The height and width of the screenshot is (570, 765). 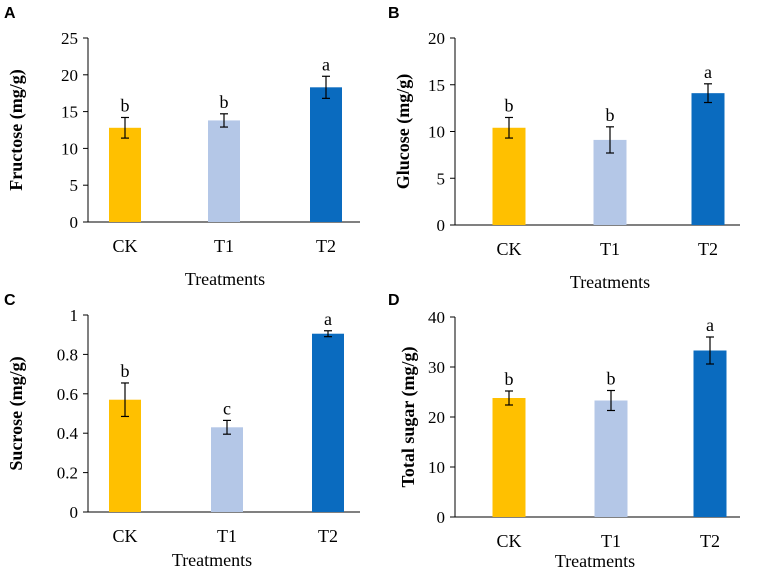 What do you see at coordinates (10, 300) in the screenshot?
I see `panel-letter: C` at bounding box center [10, 300].